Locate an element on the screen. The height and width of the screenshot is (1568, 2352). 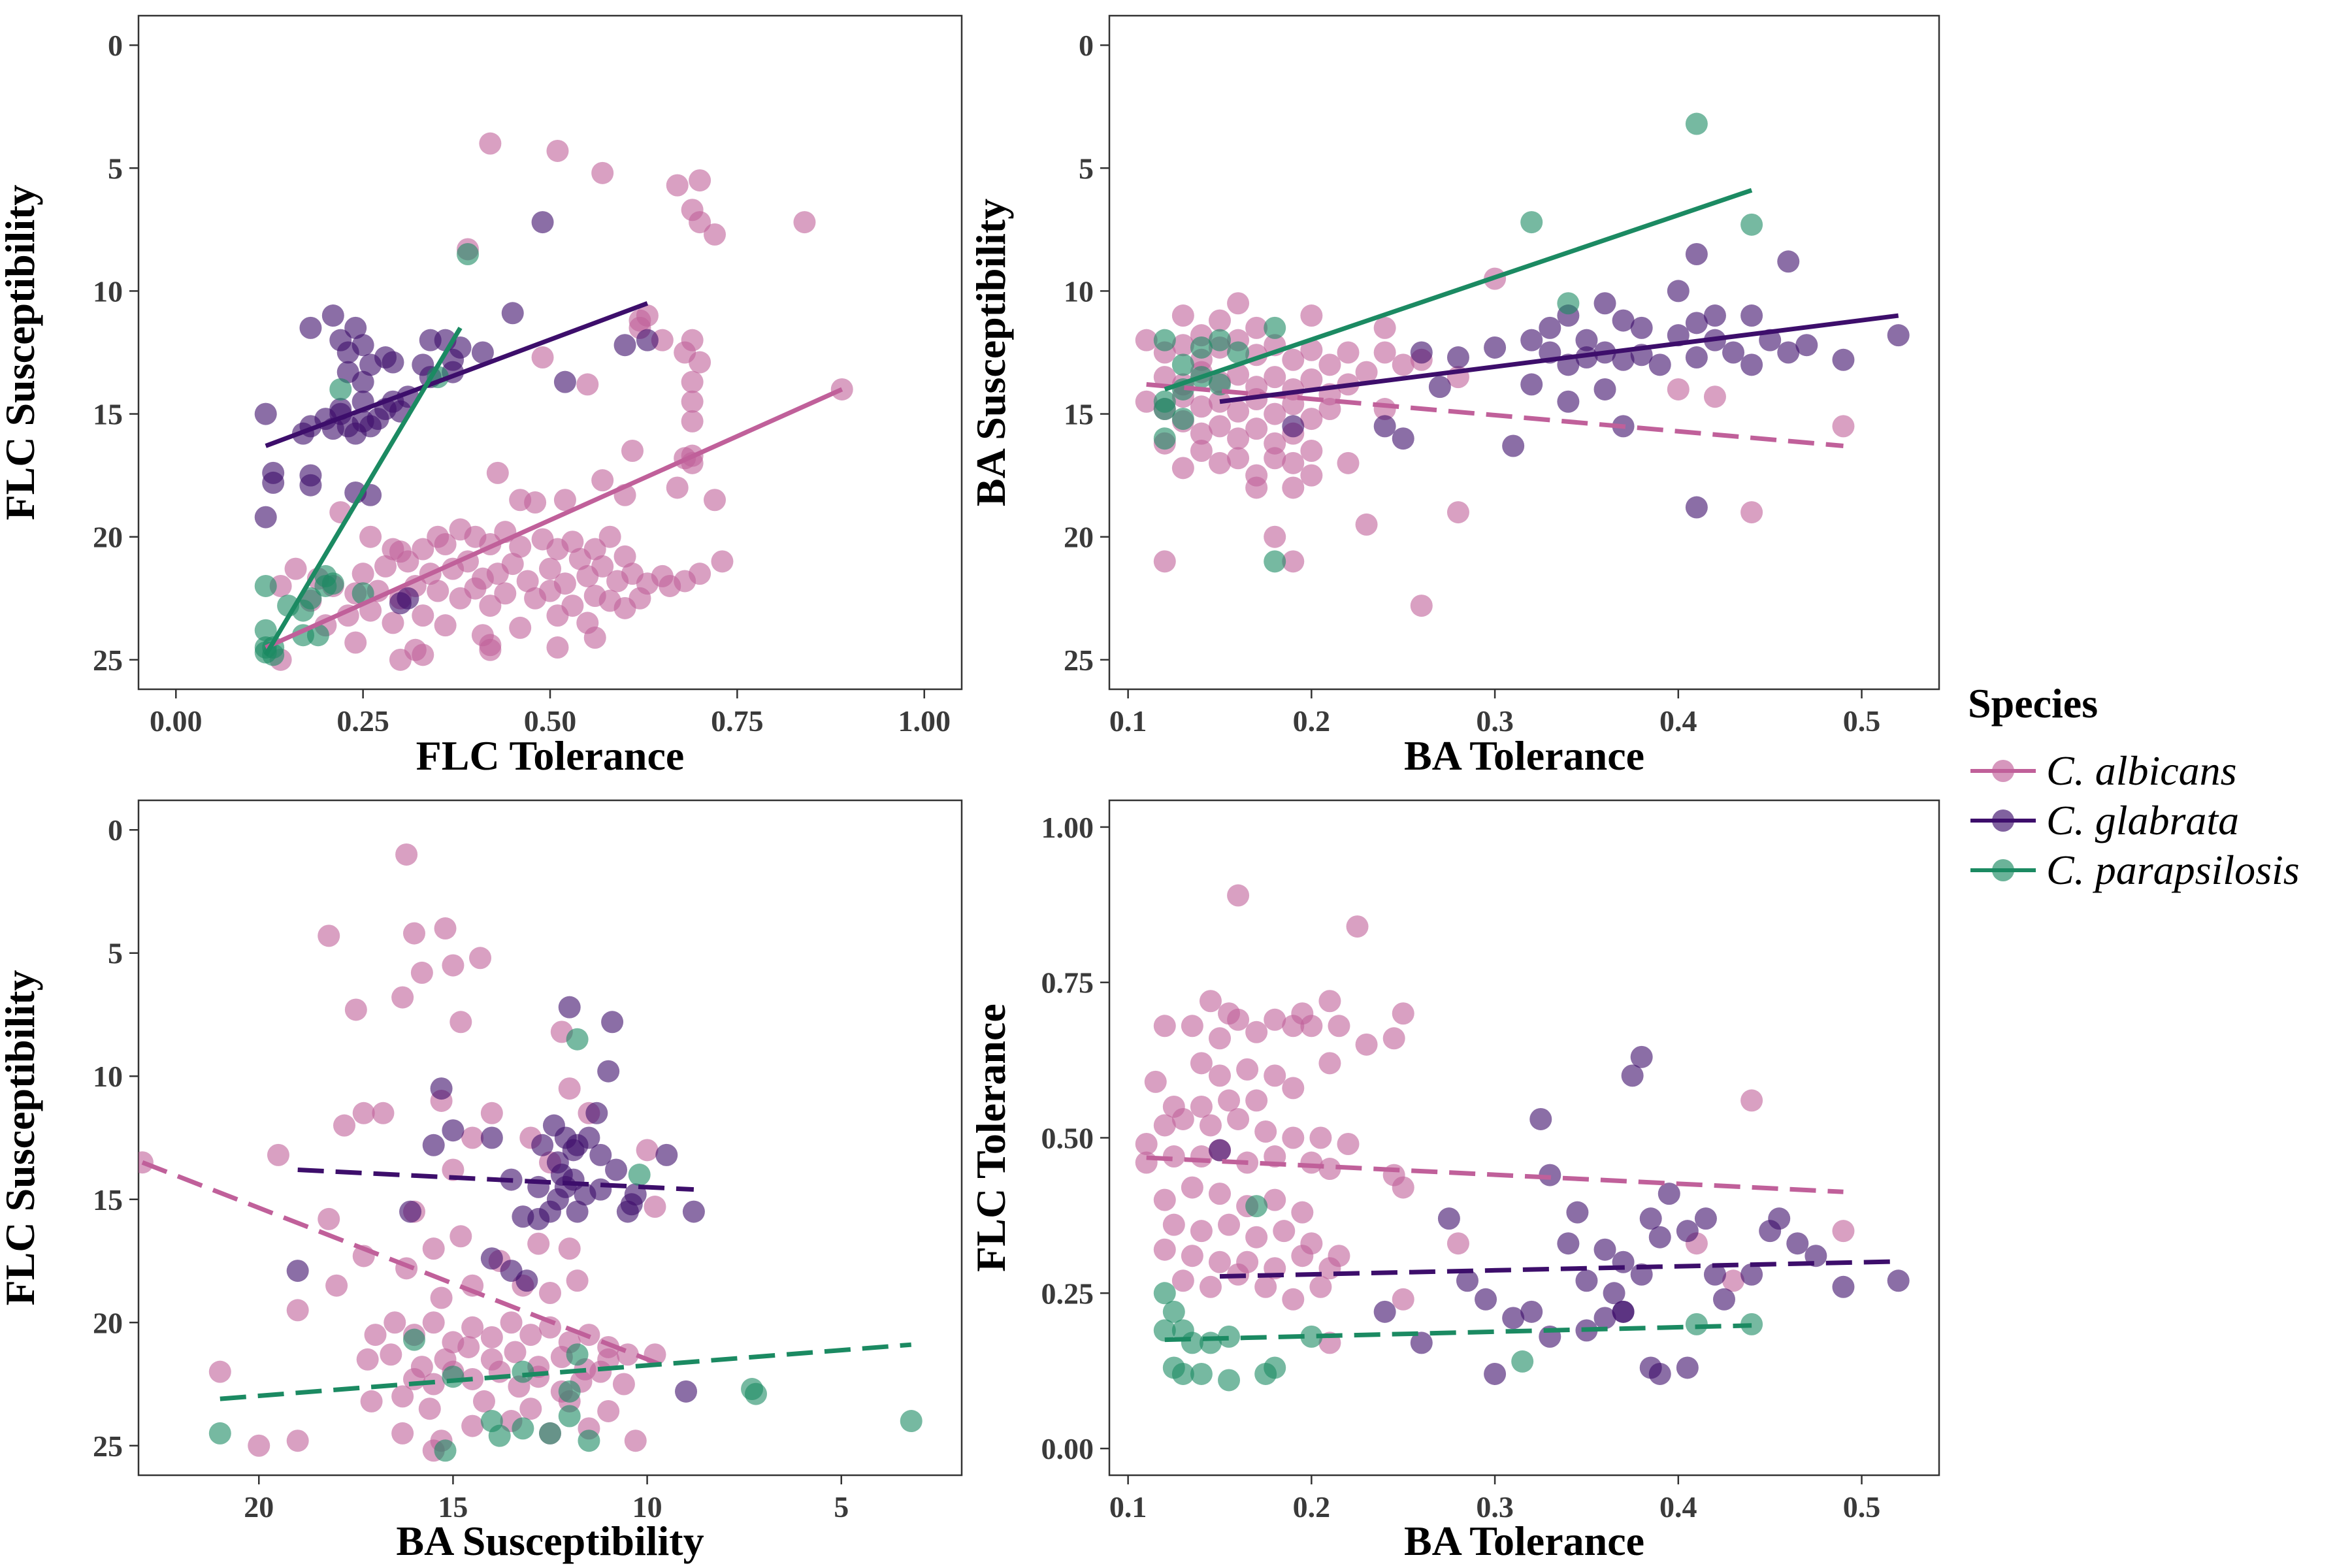
y-tick-label: 10 is located at coordinates (1079, 291).